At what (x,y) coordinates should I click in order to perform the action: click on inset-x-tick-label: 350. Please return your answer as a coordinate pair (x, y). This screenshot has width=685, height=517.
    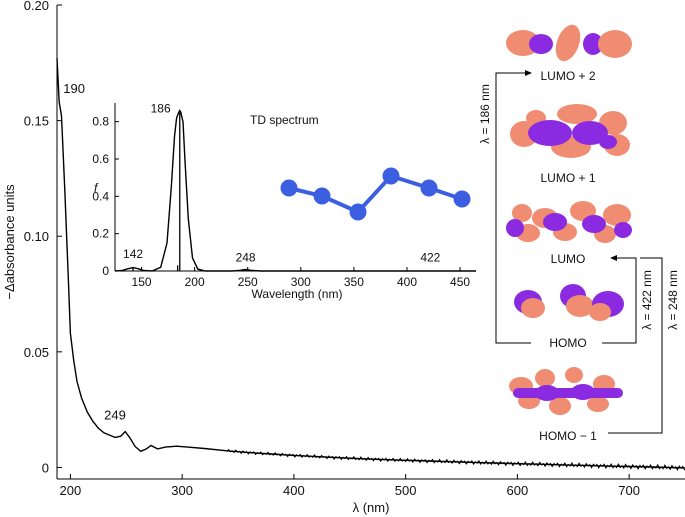
    Looking at the image, I should click on (354, 282).